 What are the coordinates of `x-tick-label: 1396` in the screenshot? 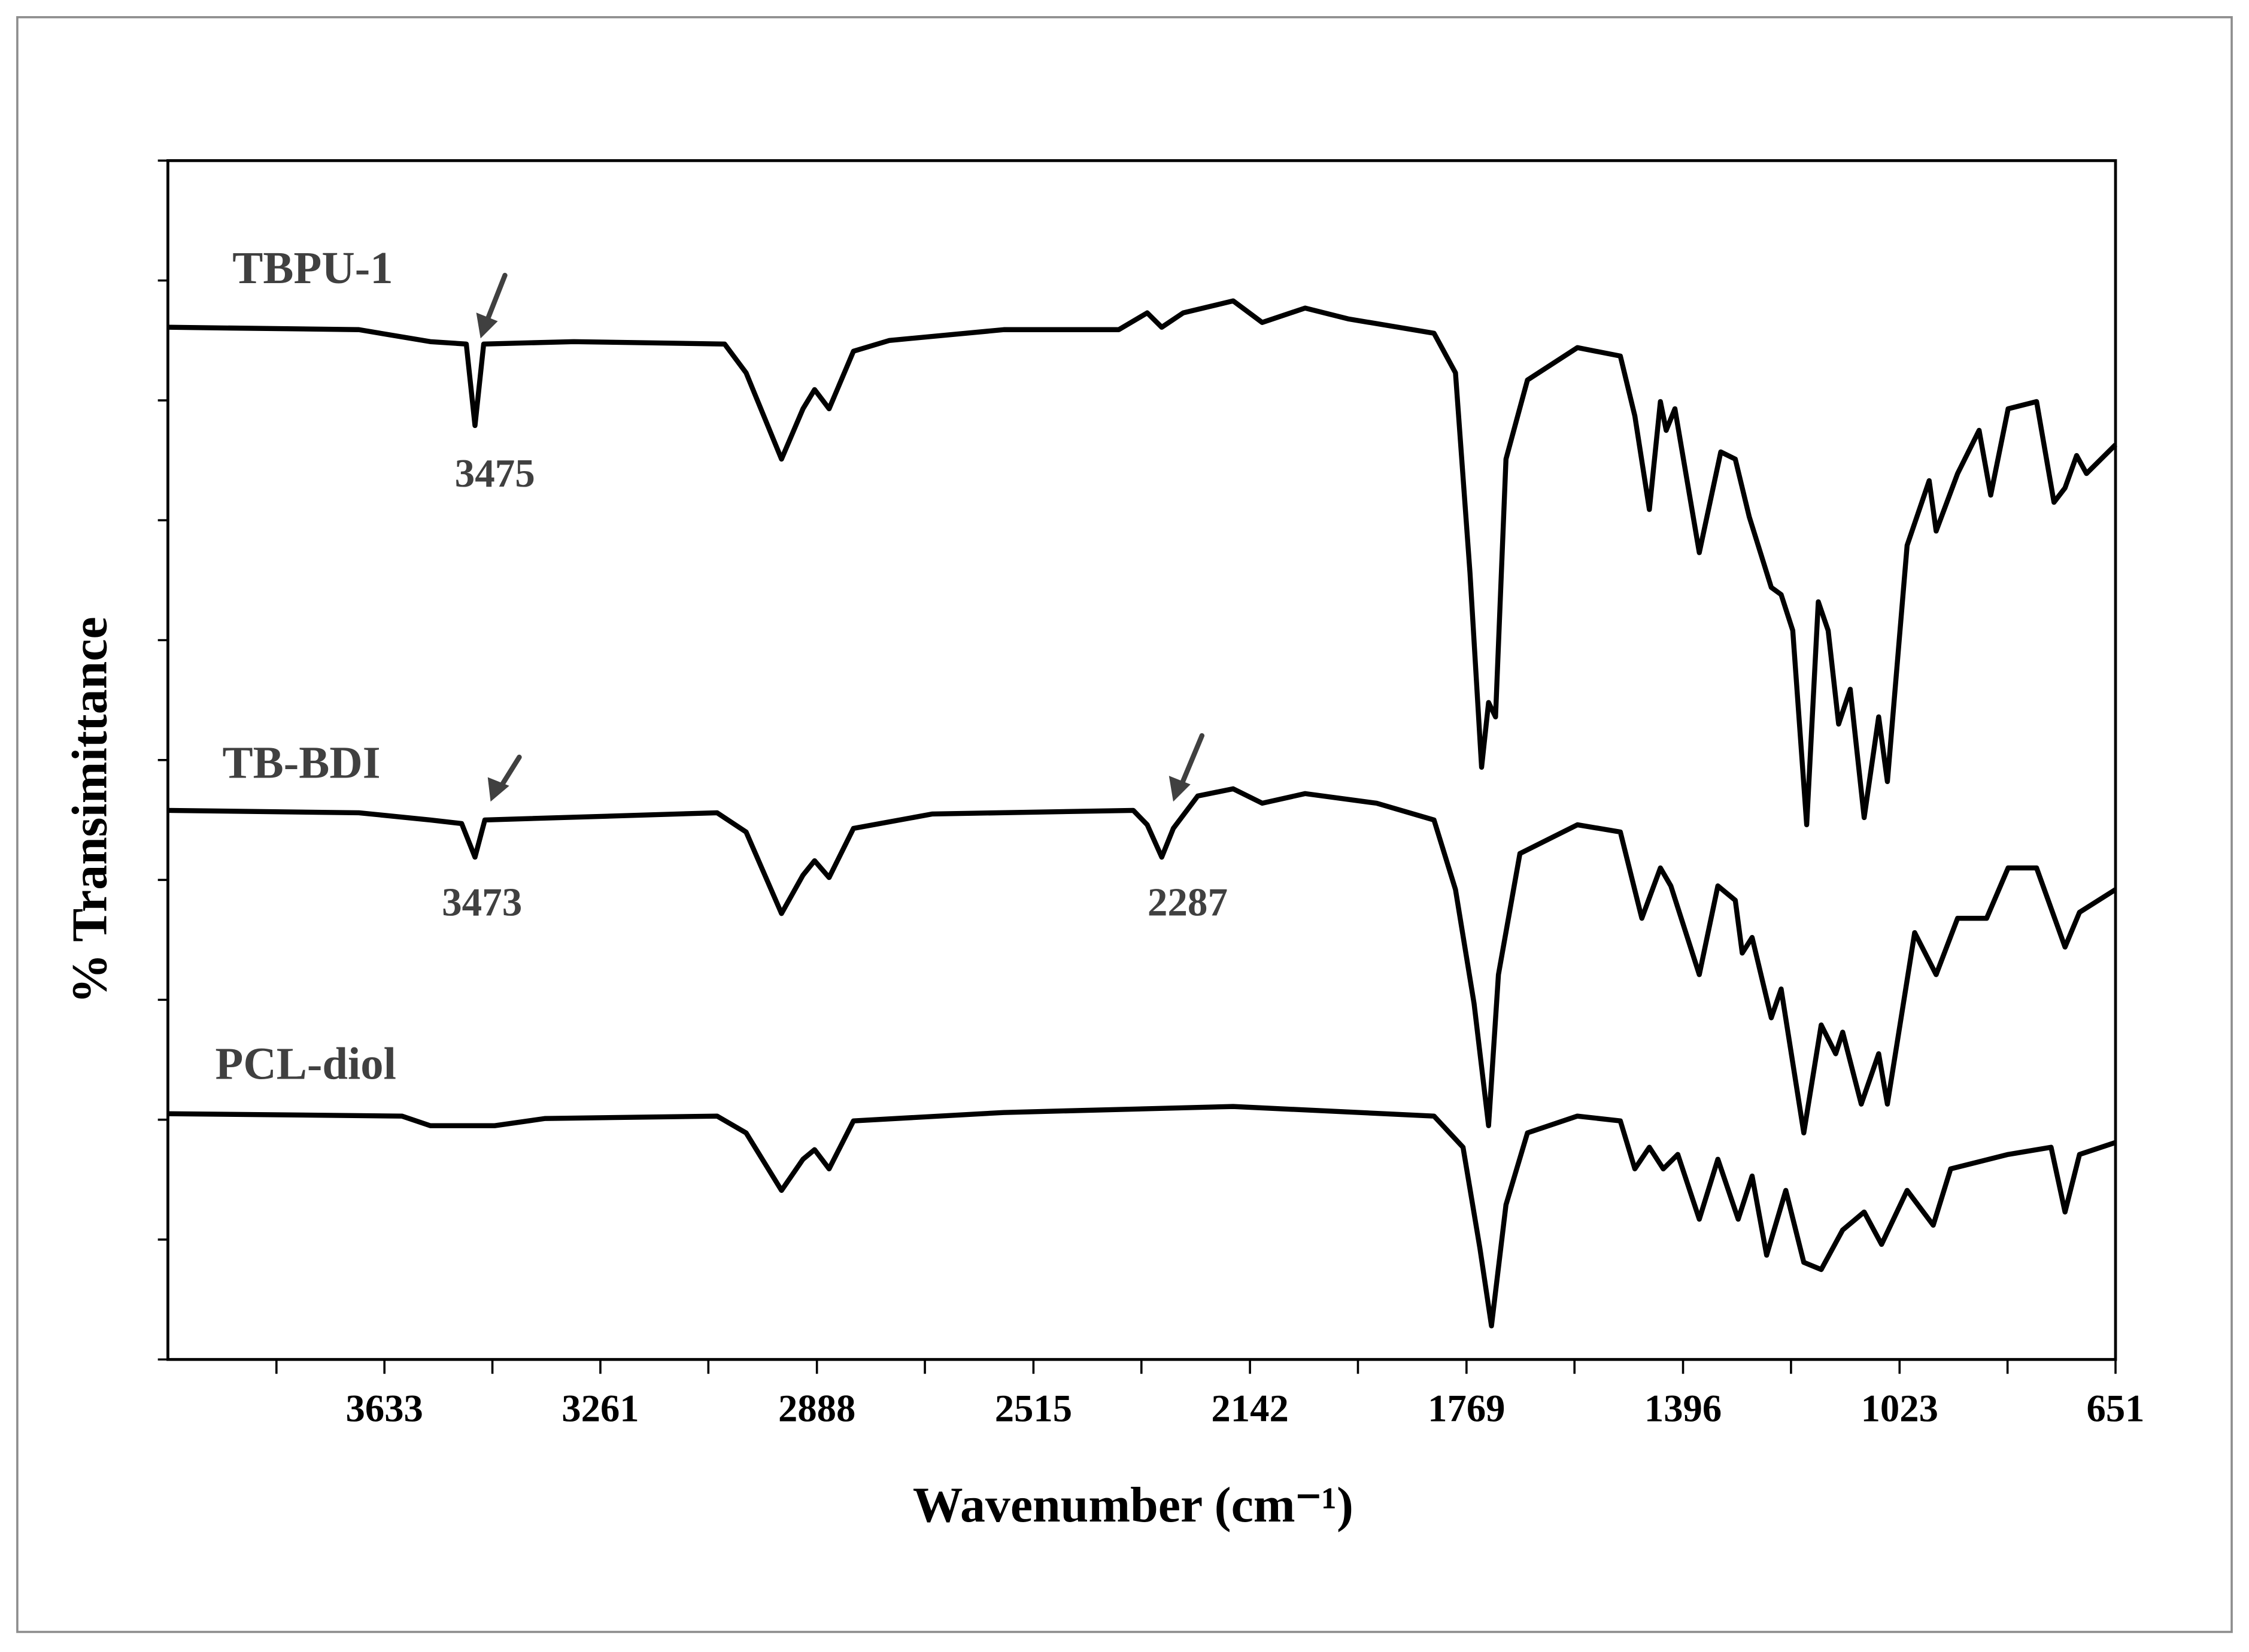 It's located at (1683, 1408).